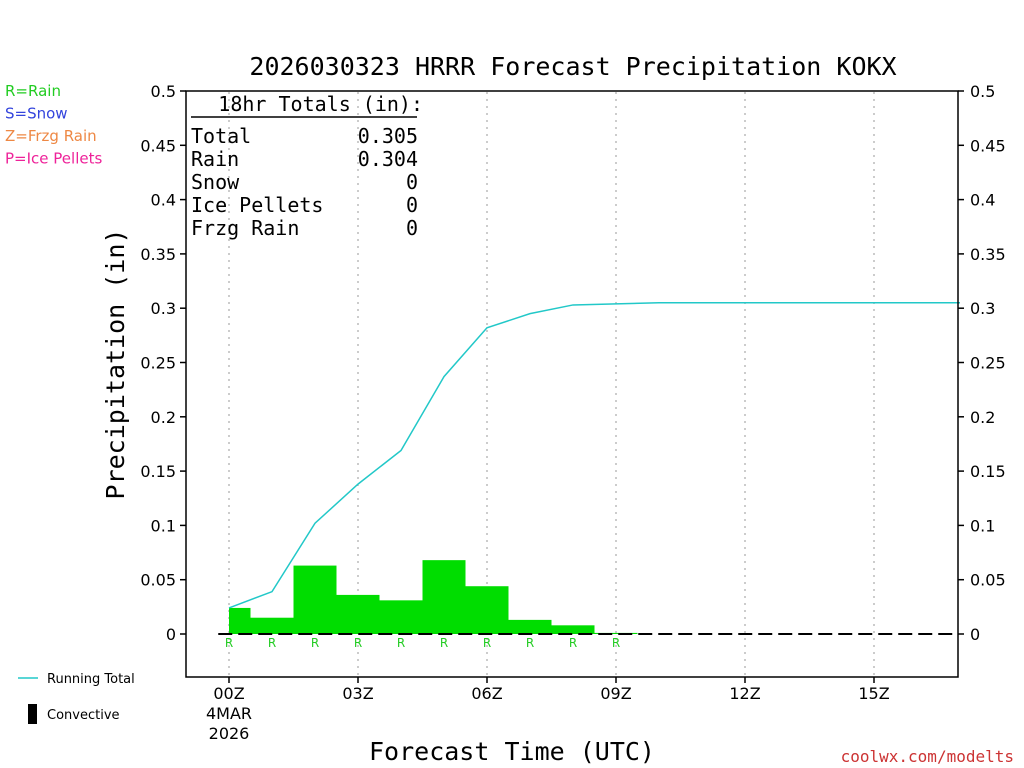 Image resolution: width=1024 pixels, height=768 pixels. I want to click on type-legend-entry: S=Snow, so click(36, 114).